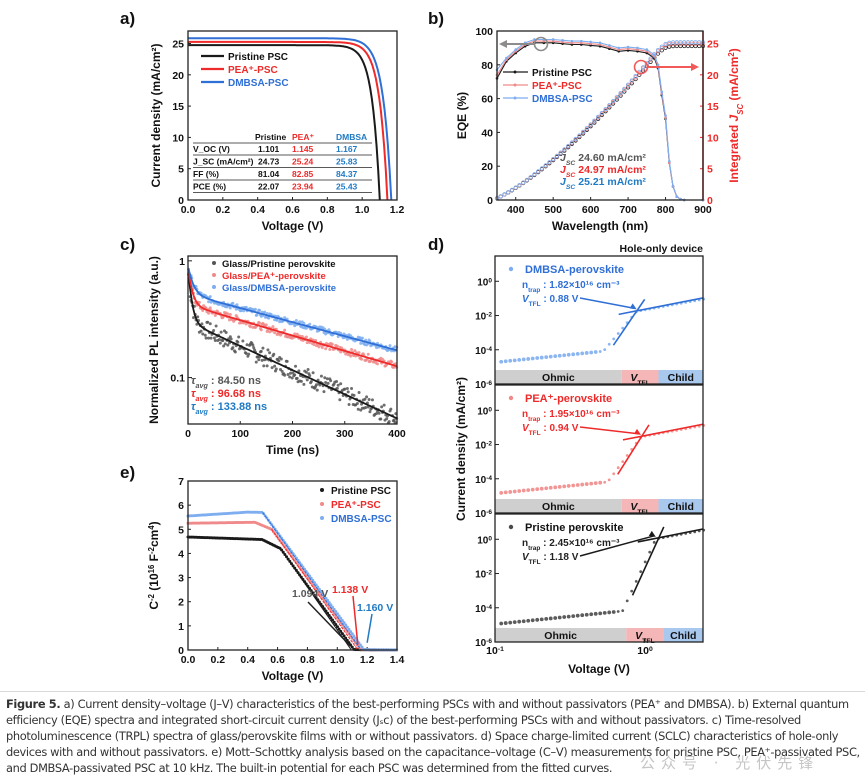 This screenshot has height=783, width=865. I want to click on panel-label: b), so click(436, 18).